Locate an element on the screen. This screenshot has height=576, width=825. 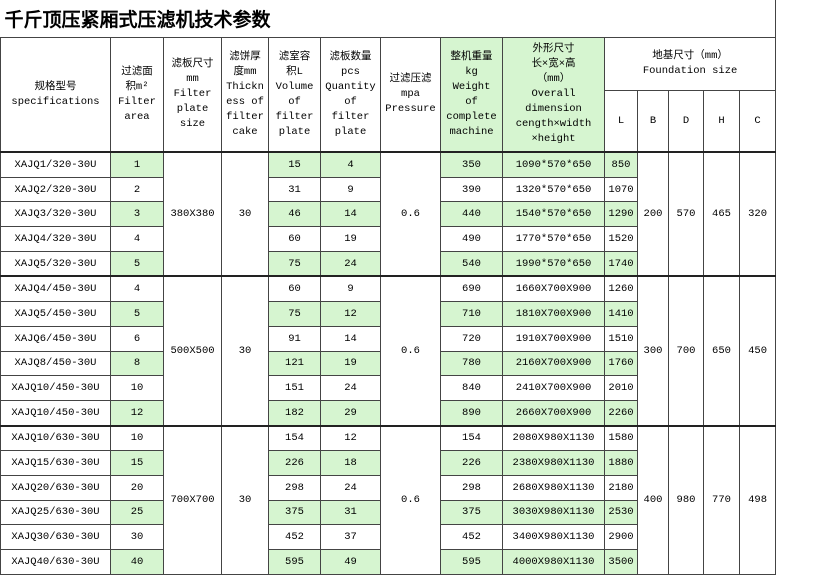
header-line: （mm） is located at coordinates (553, 79).